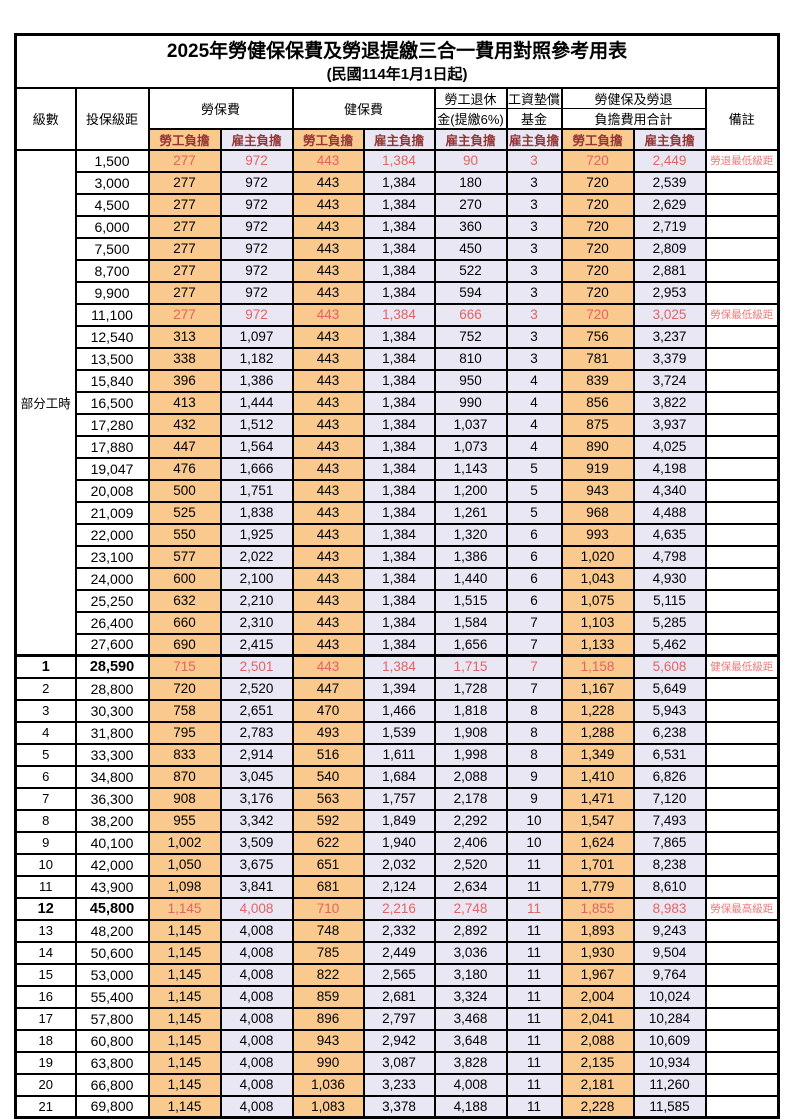  Describe the element at coordinates (184, 578) in the screenshot. I see `cell-value: 600` at that location.